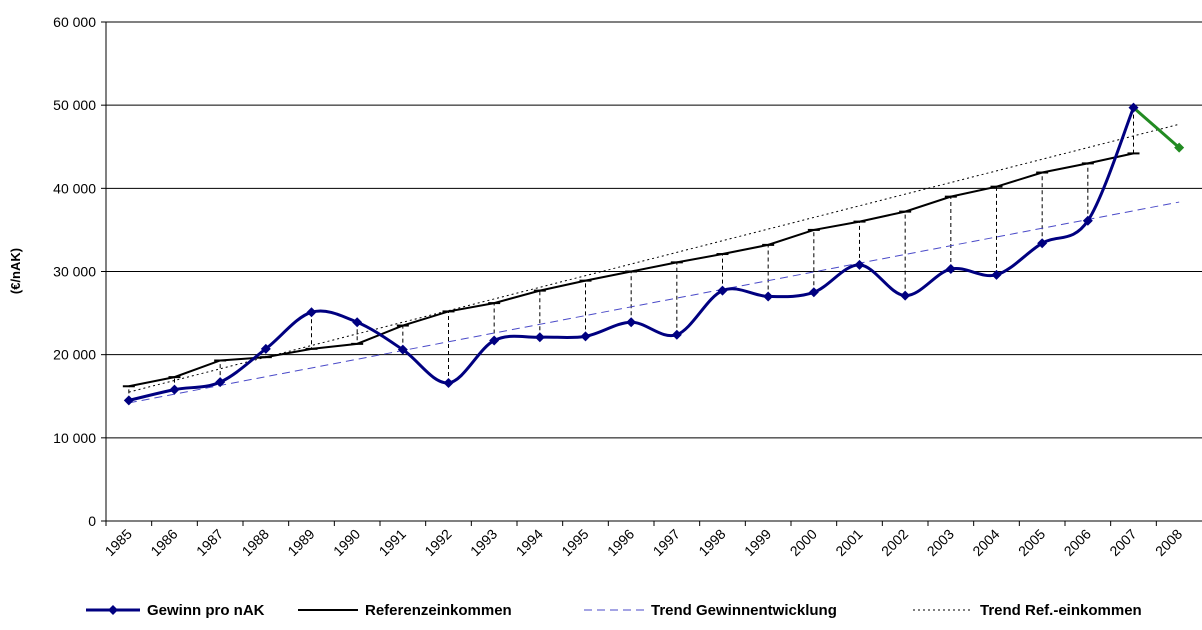 Image resolution: width=1202 pixels, height=630 pixels. Describe the element at coordinates (894, 542) in the screenshot. I see `x-tick-label: 2002` at that location.